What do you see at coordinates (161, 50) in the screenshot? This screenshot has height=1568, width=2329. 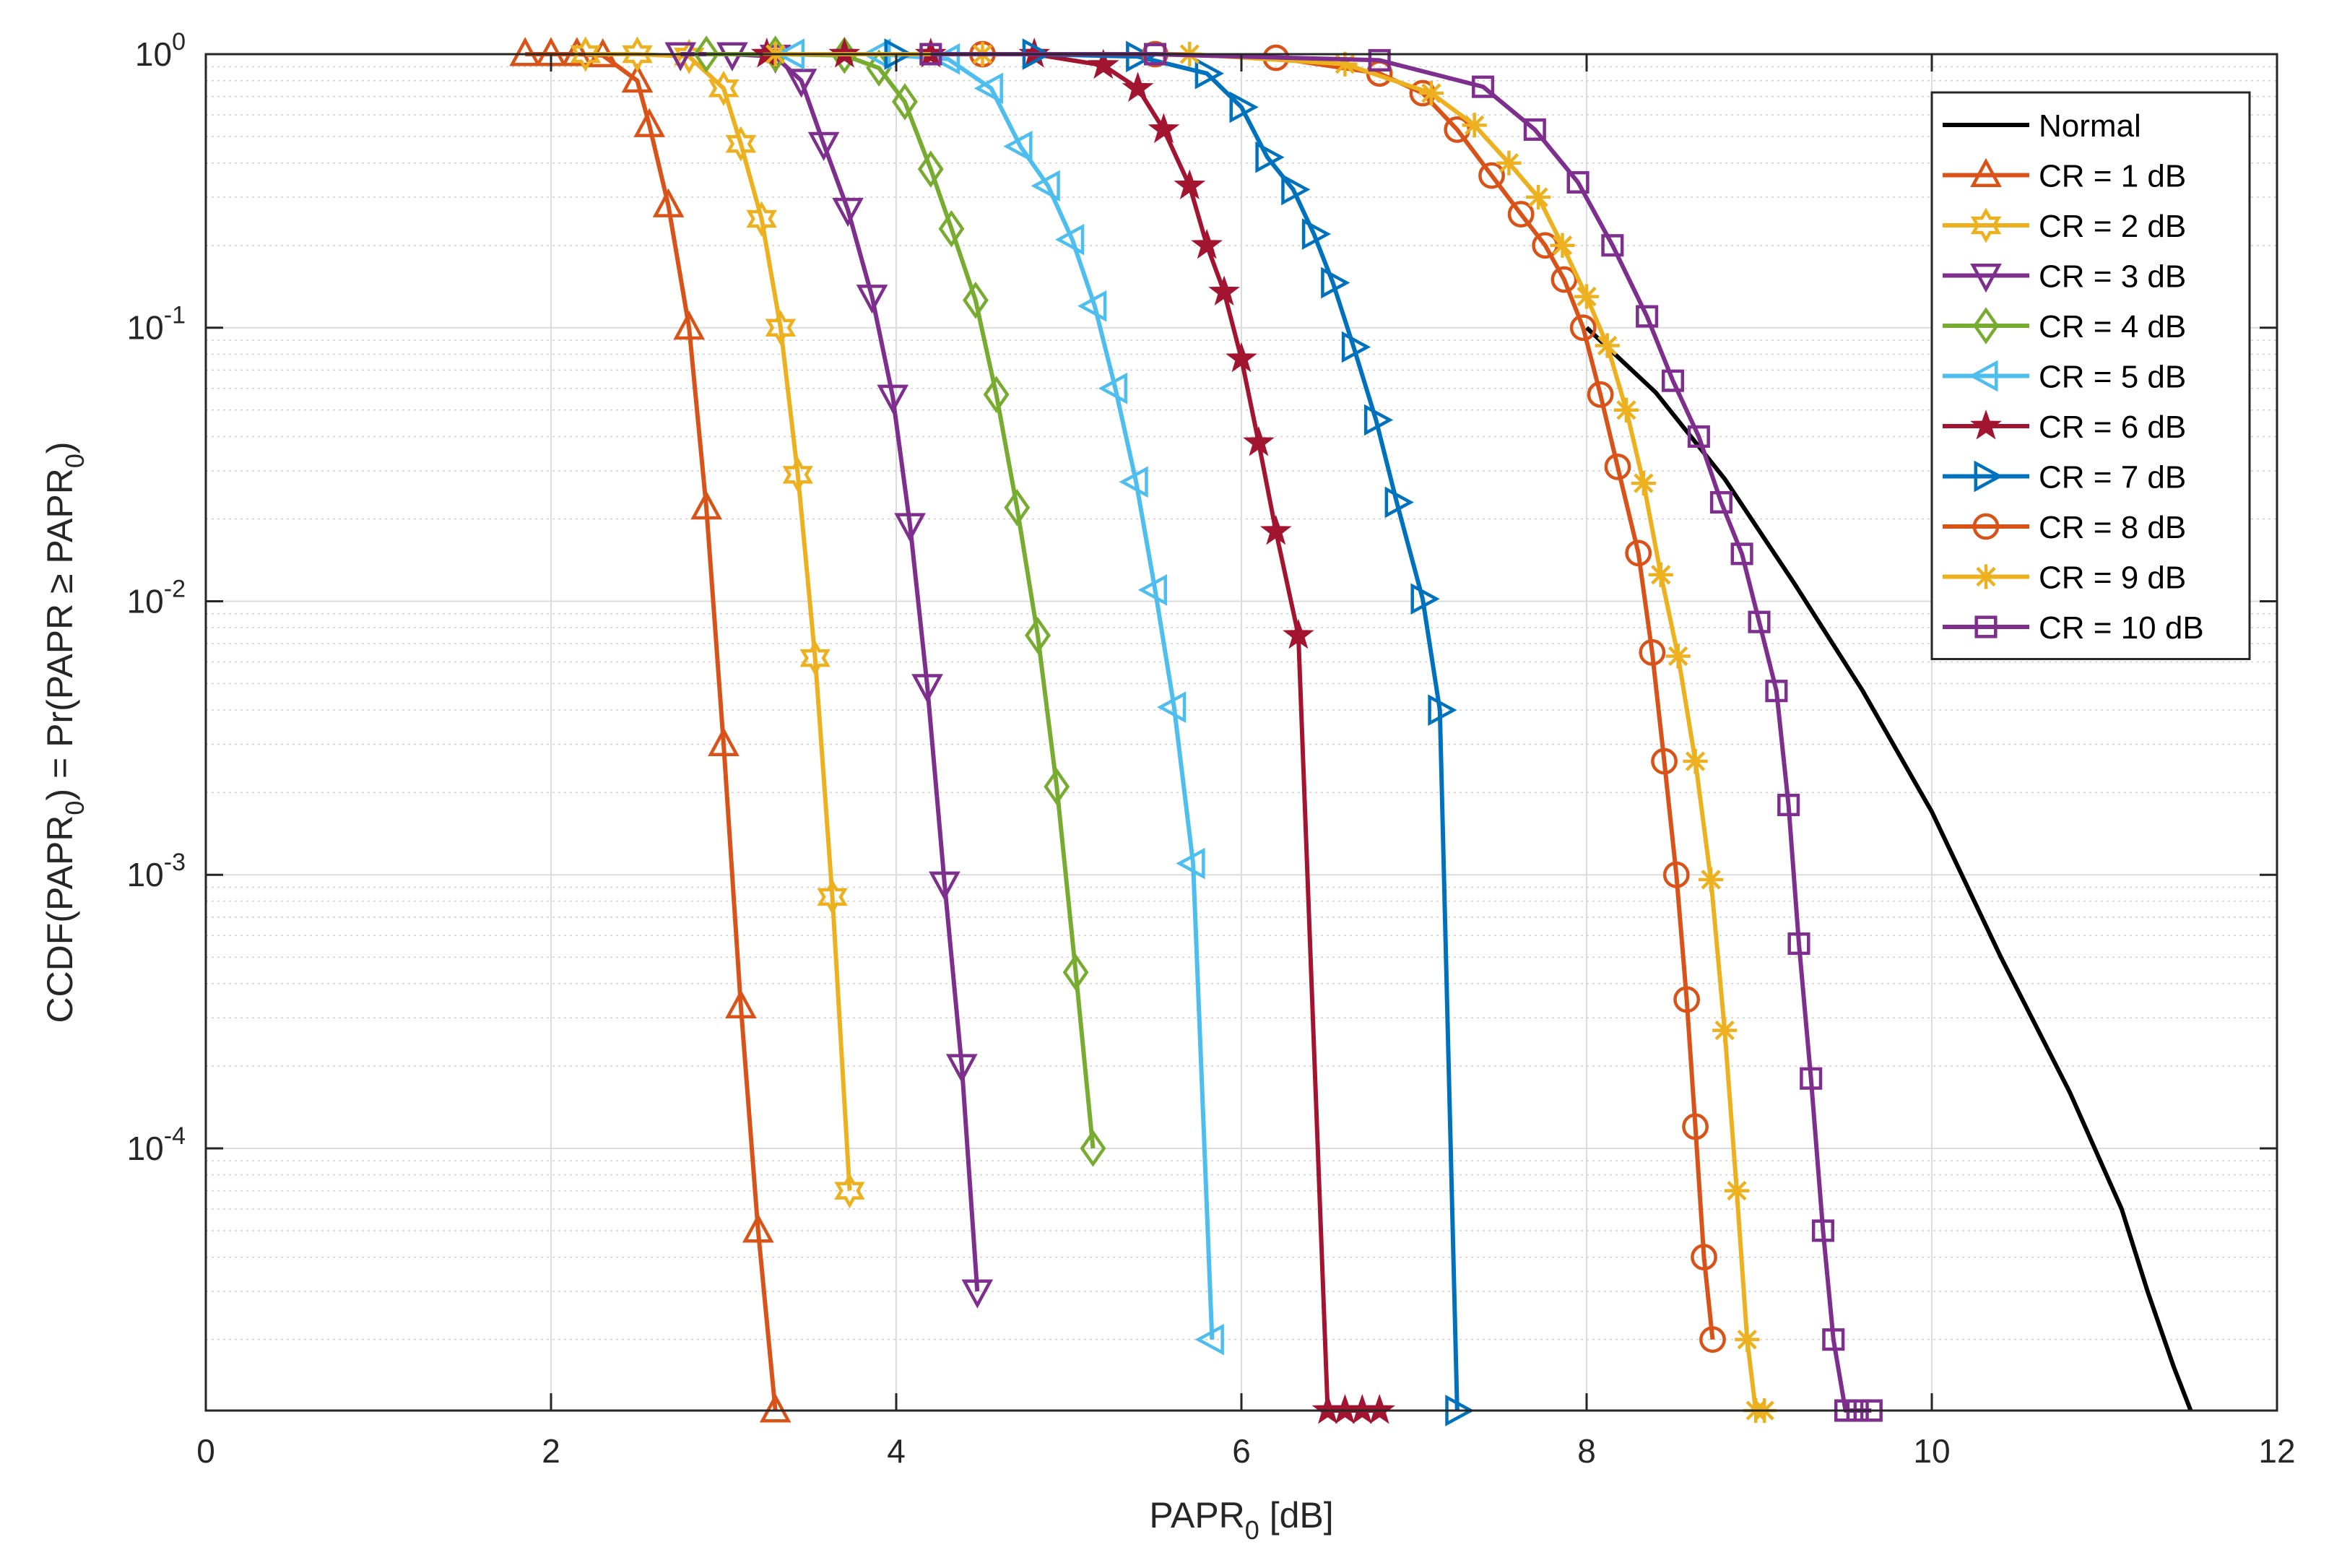 I see `y-tick-label: 10⁰` at bounding box center [161, 50].